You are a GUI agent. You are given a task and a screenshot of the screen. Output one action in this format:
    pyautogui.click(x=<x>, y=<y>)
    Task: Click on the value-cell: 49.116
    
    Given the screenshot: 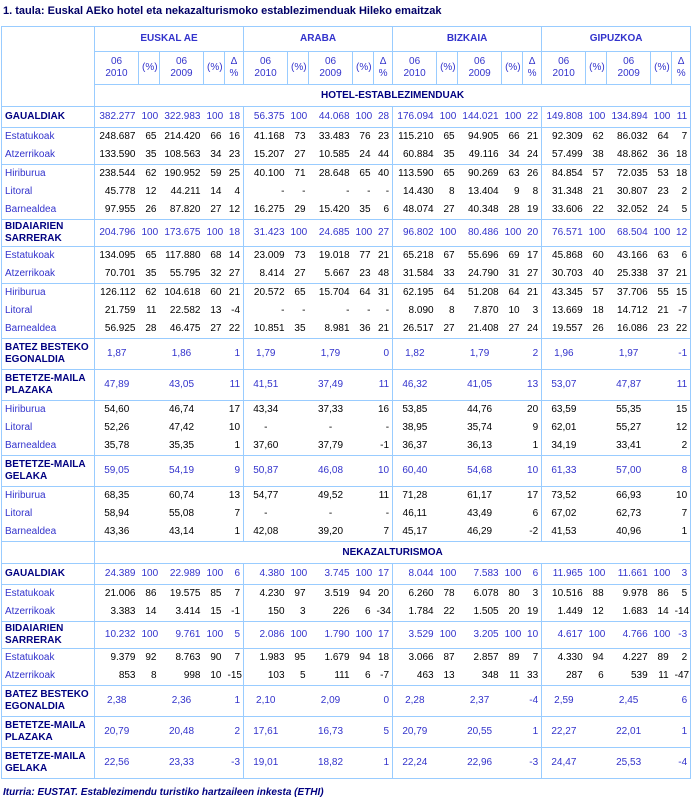 What is the action you would take?
    pyautogui.click(x=483, y=154)
    